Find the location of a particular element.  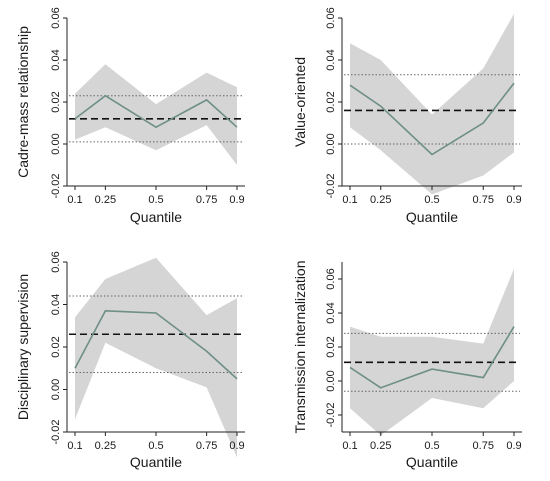

y-axis-title: Cadre-mass relationship is located at coordinates (23, 102).